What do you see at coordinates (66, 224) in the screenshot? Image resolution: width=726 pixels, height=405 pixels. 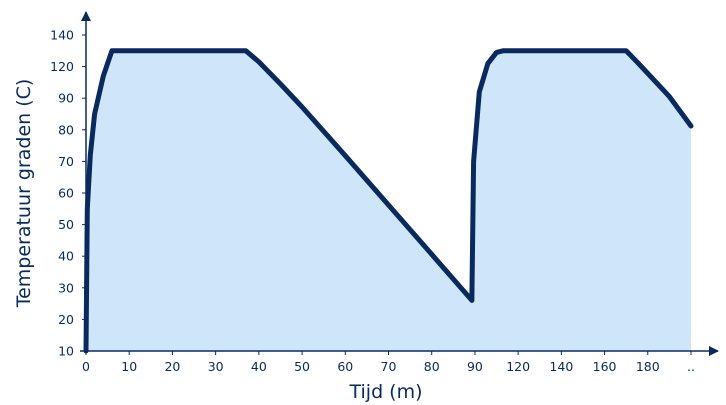 I see `y-tick-label: 50` at bounding box center [66, 224].